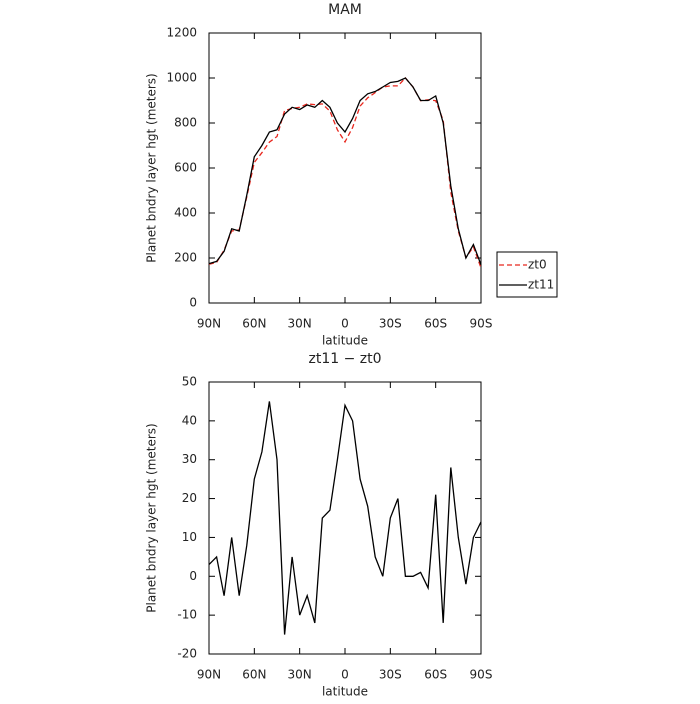 The height and width of the screenshot is (704, 700). Describe the element at coordinates (527, 274) in the screenshot. I see `legend-box` at that location.